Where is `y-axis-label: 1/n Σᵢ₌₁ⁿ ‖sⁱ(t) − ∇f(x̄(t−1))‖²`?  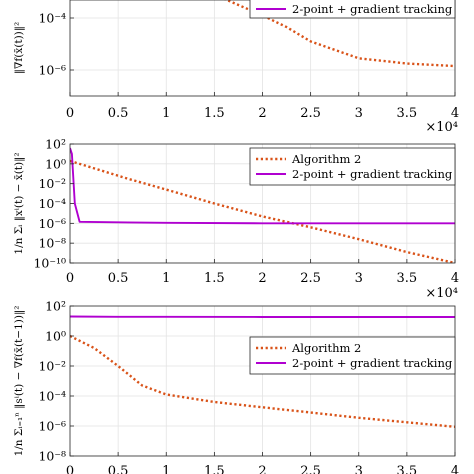 y-axis-label: 1/n Σᵢ₌₁ⁿ ‖sⁱ(t) − ∇f(x̄(t−1))‖² is located at coordinates (19, 381).